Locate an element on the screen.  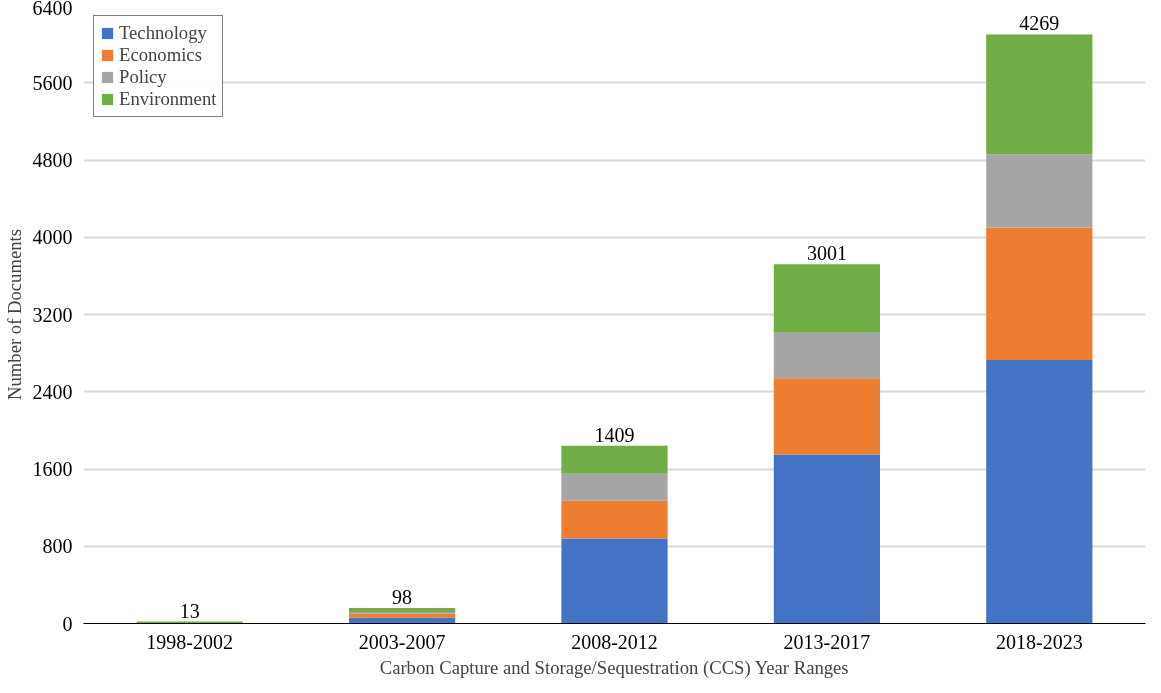
legend-label: Environment is located at coordinates (168, 99).